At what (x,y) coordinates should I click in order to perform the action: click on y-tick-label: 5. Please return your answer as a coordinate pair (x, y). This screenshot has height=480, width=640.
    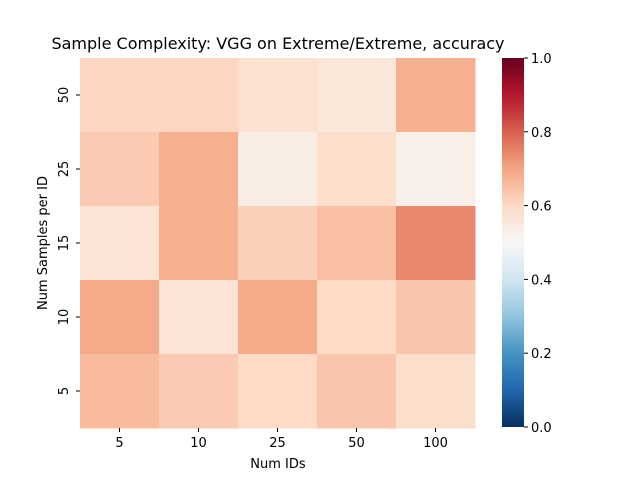
    Looking at the image, I should click on (64, 391).